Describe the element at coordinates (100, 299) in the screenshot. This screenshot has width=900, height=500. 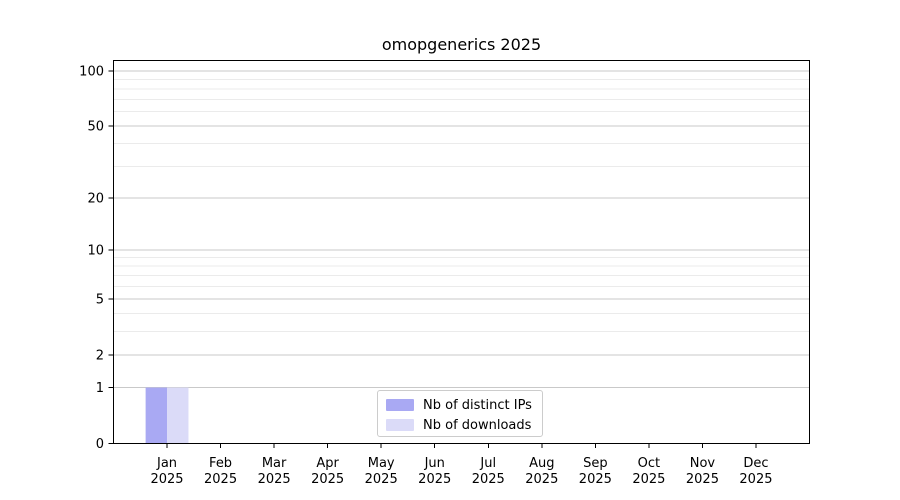
I see `y-tick-label-5: 5` at that location.